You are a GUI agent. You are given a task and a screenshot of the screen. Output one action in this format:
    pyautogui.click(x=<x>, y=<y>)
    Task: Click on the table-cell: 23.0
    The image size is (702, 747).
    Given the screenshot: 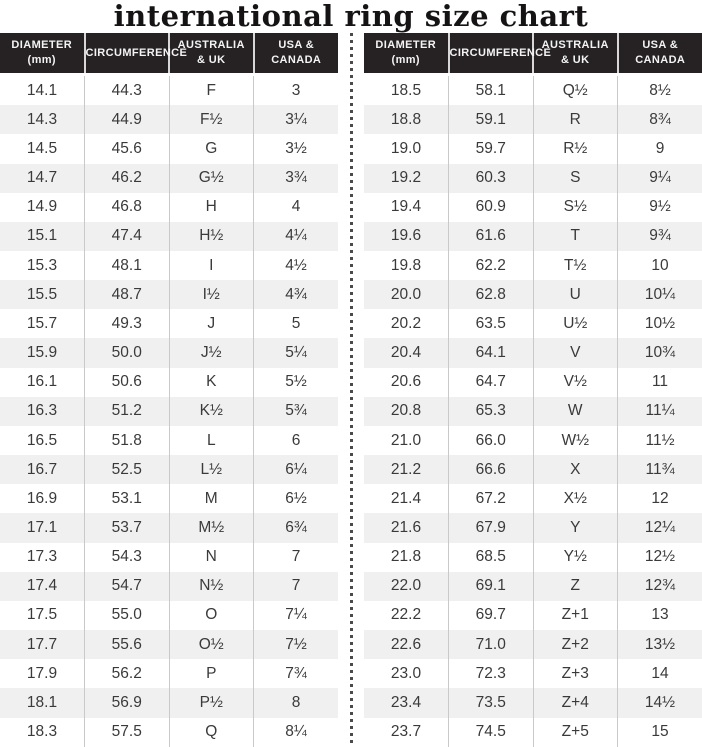 What is the action you would take?
    pyautogui.click(x=406, y=673)
    